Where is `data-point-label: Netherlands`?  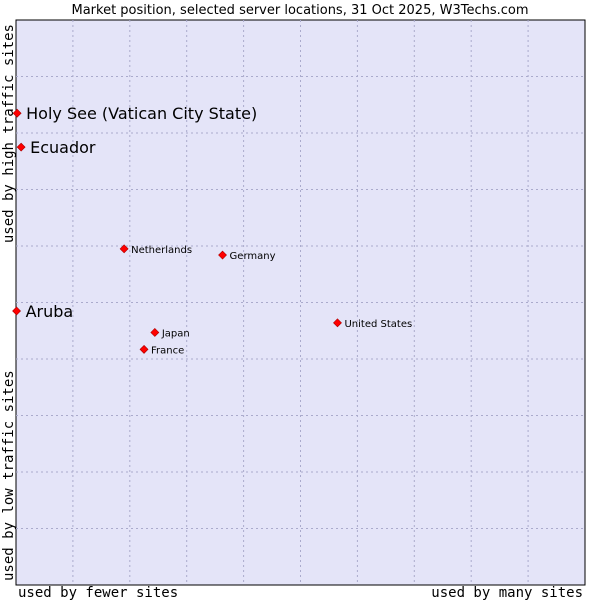
data-point-label: Netherlands is located at coordinates (161, 250).